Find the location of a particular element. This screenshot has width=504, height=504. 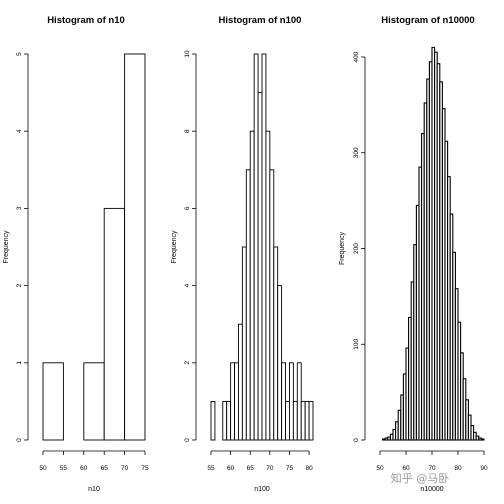

watermark-text: 知乎 @马卧 is located at coordinates (420, 478).